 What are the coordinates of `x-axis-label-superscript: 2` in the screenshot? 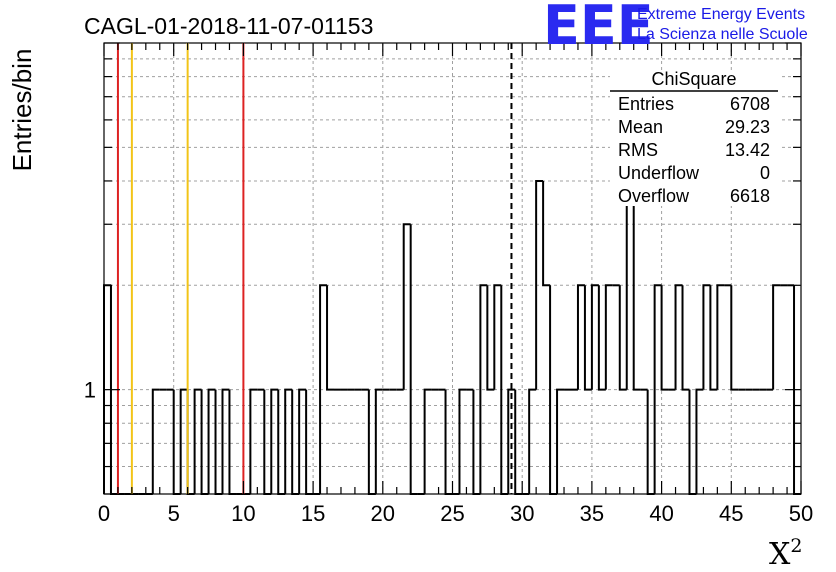 It's located at (796, 546).